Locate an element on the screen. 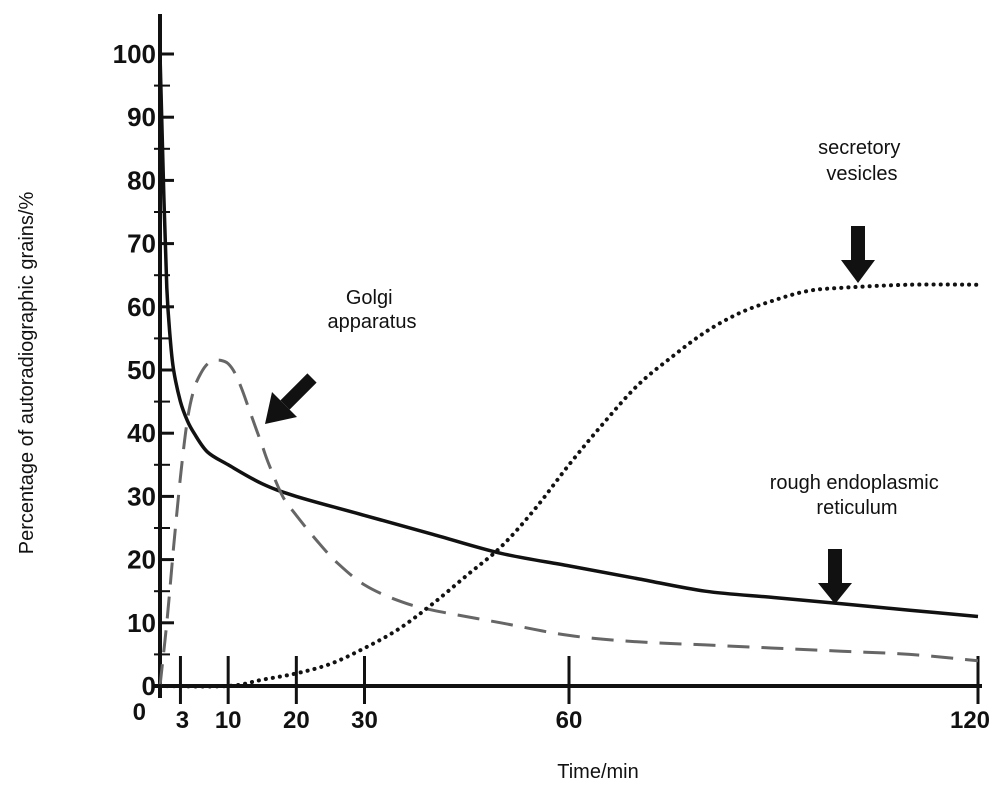  x-tick-label: 20 is located at coordinates (296, 720).